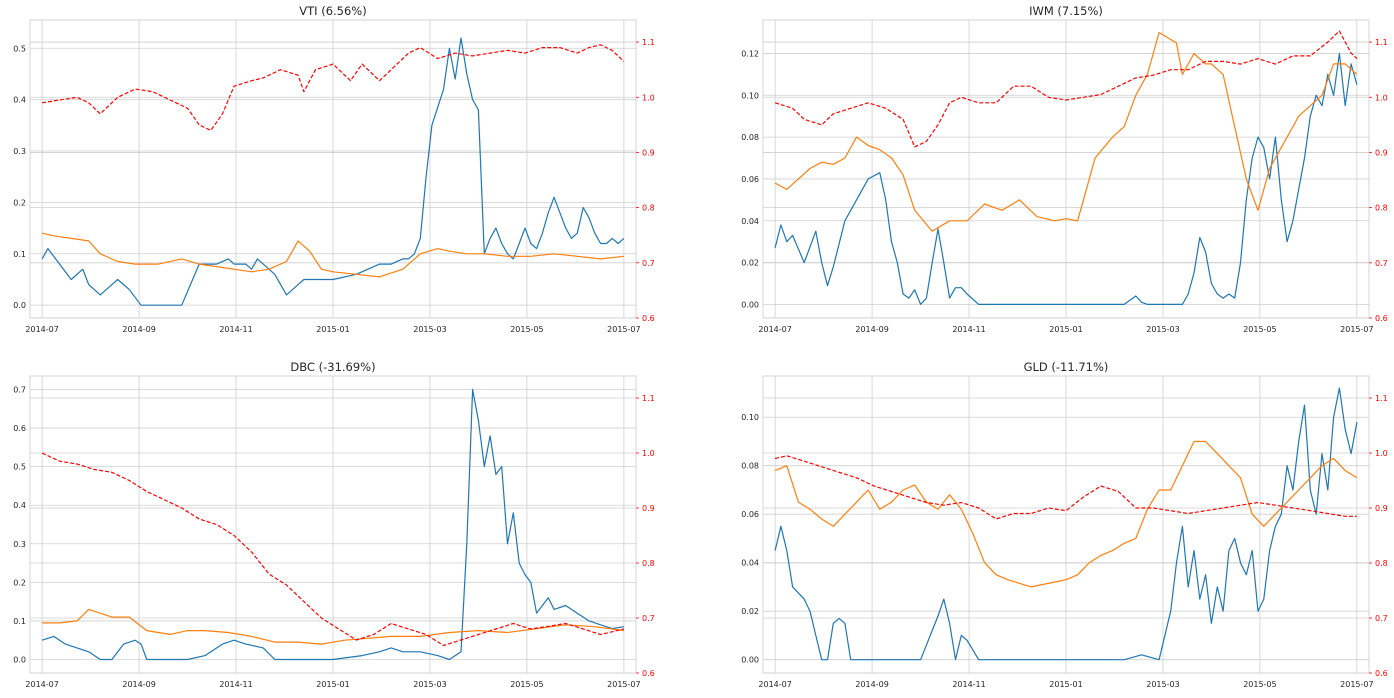  What do you see at coordinates (750, 53) in the screenshot?
I see `y-tick-label: 0.12` at bounding box center [750, 53].